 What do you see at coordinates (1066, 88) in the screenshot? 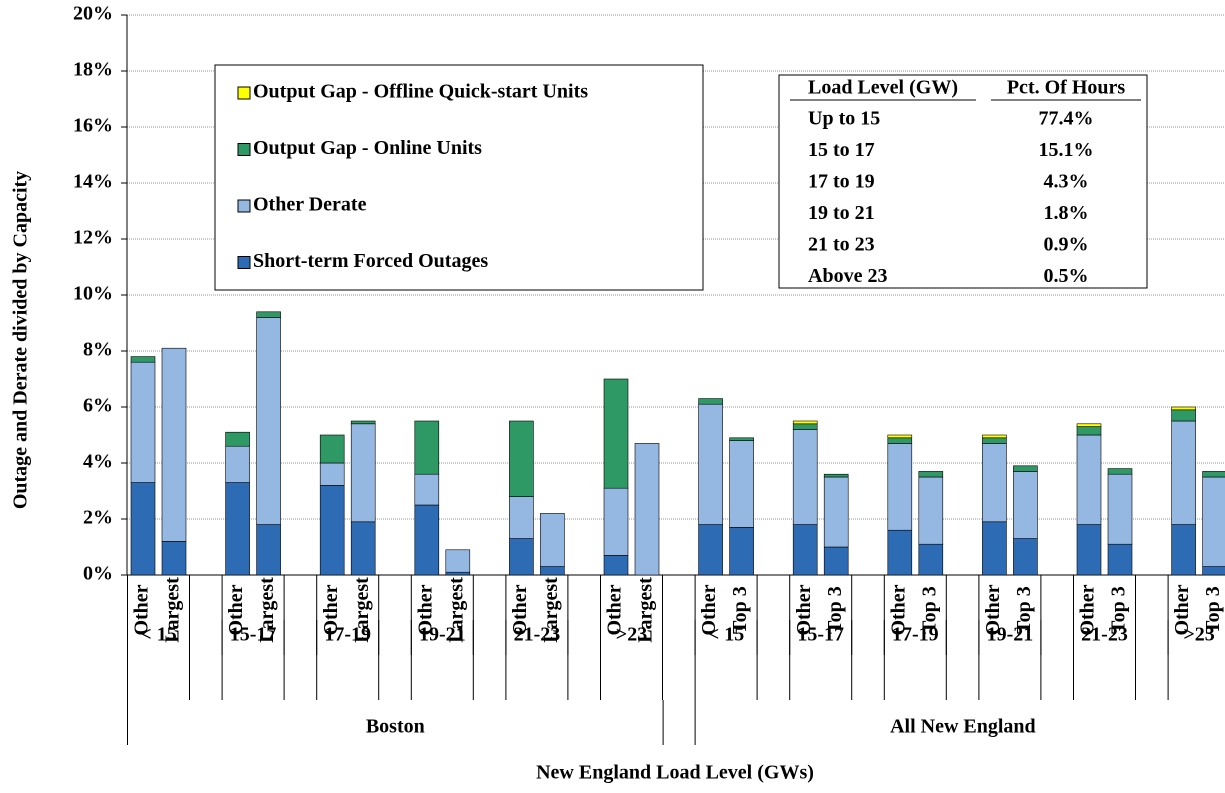
I see `table-header: Pct. Of Hours` at bounding box center [1066, 88].